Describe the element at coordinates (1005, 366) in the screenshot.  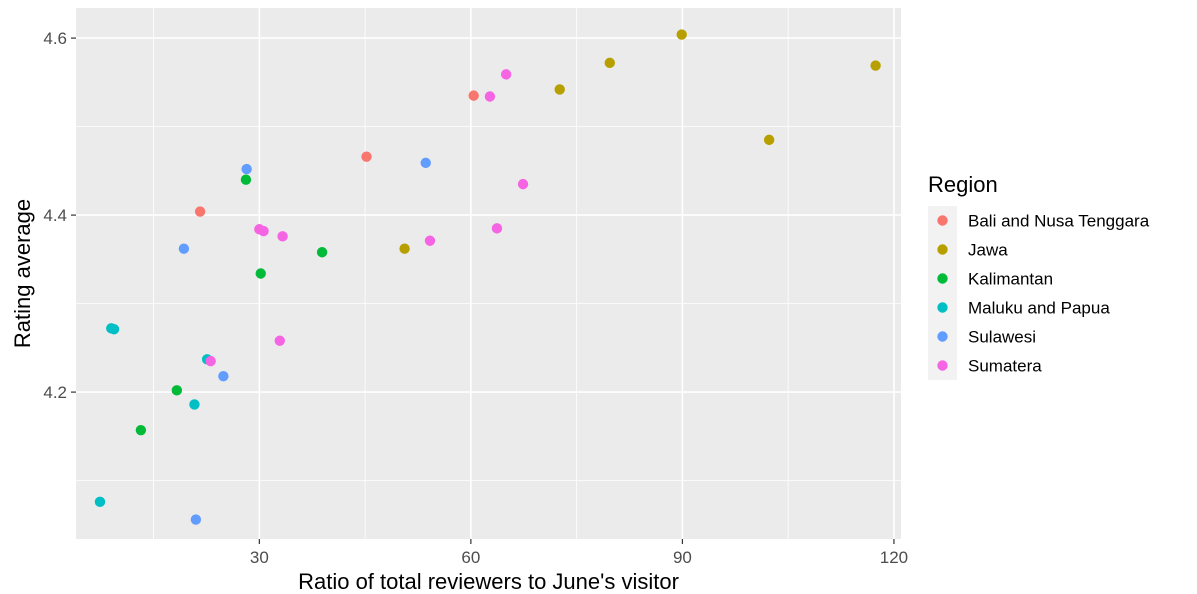
I see `legend-entry-label: Sumatera` at that location.